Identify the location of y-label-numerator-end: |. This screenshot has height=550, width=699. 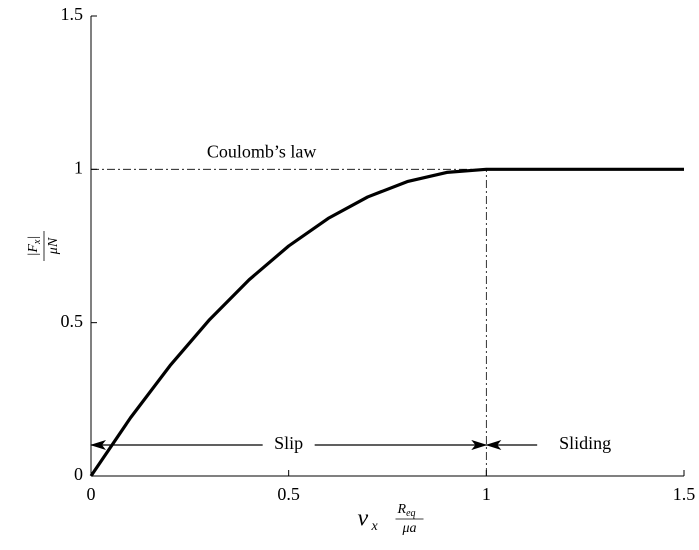
(33, 238).